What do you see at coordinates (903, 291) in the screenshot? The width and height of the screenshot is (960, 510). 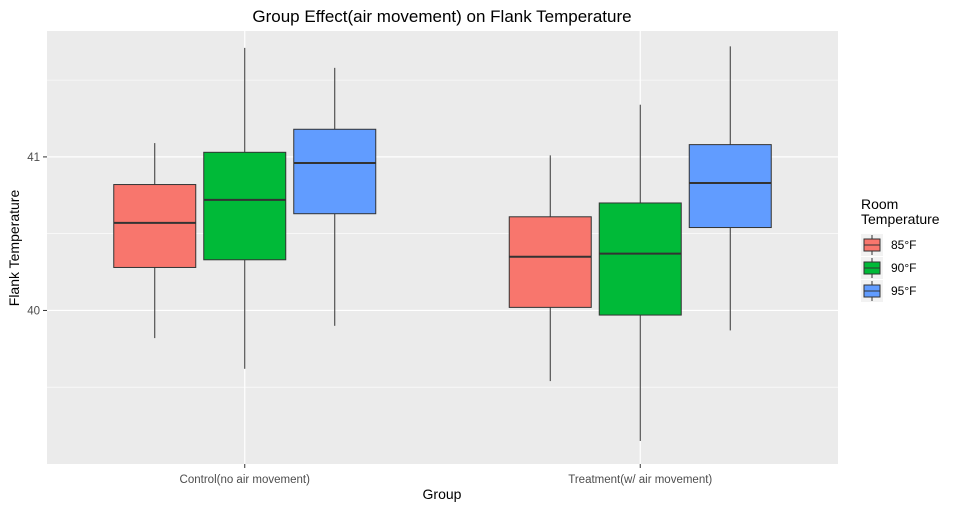 I see `legend-label: 95°F` at bounding box center [903, 291].